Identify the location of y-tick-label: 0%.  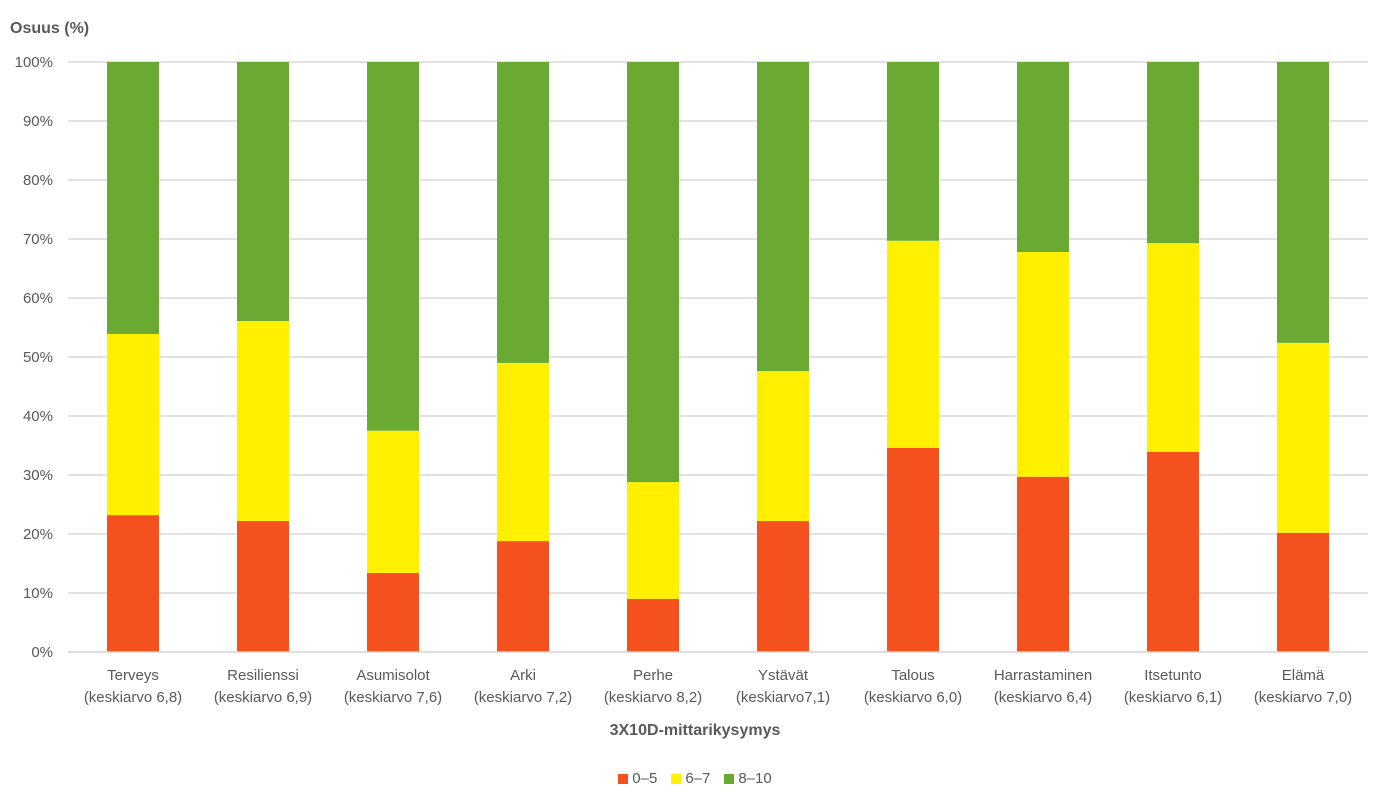
(42, 652).